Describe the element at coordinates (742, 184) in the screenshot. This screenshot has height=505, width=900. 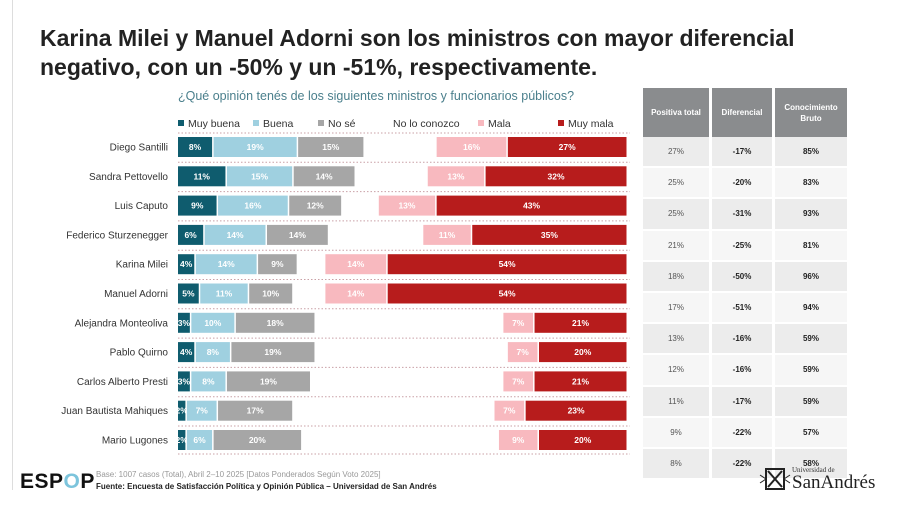
I see `table-cell: -20%` at that location.